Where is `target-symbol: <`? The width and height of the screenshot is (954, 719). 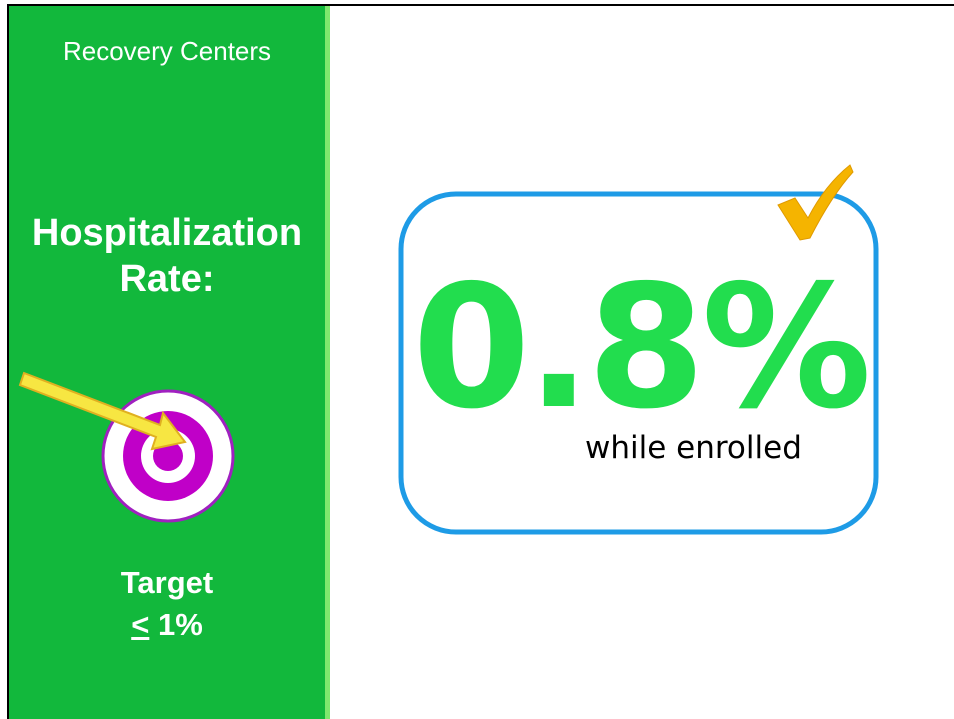 target-symbol: < is located at coordinates (140, 624).